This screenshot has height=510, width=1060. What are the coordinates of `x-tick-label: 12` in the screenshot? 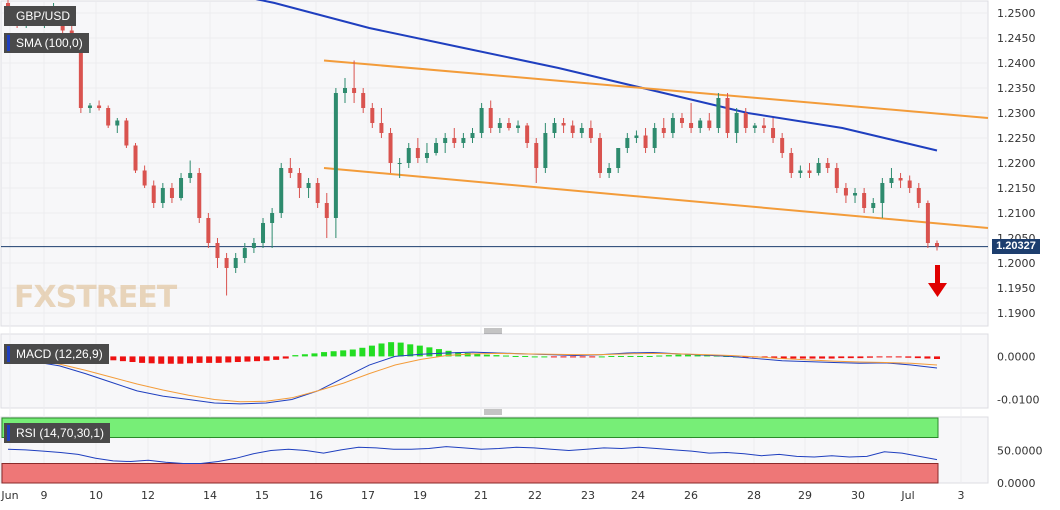 It's located at (148, 495).